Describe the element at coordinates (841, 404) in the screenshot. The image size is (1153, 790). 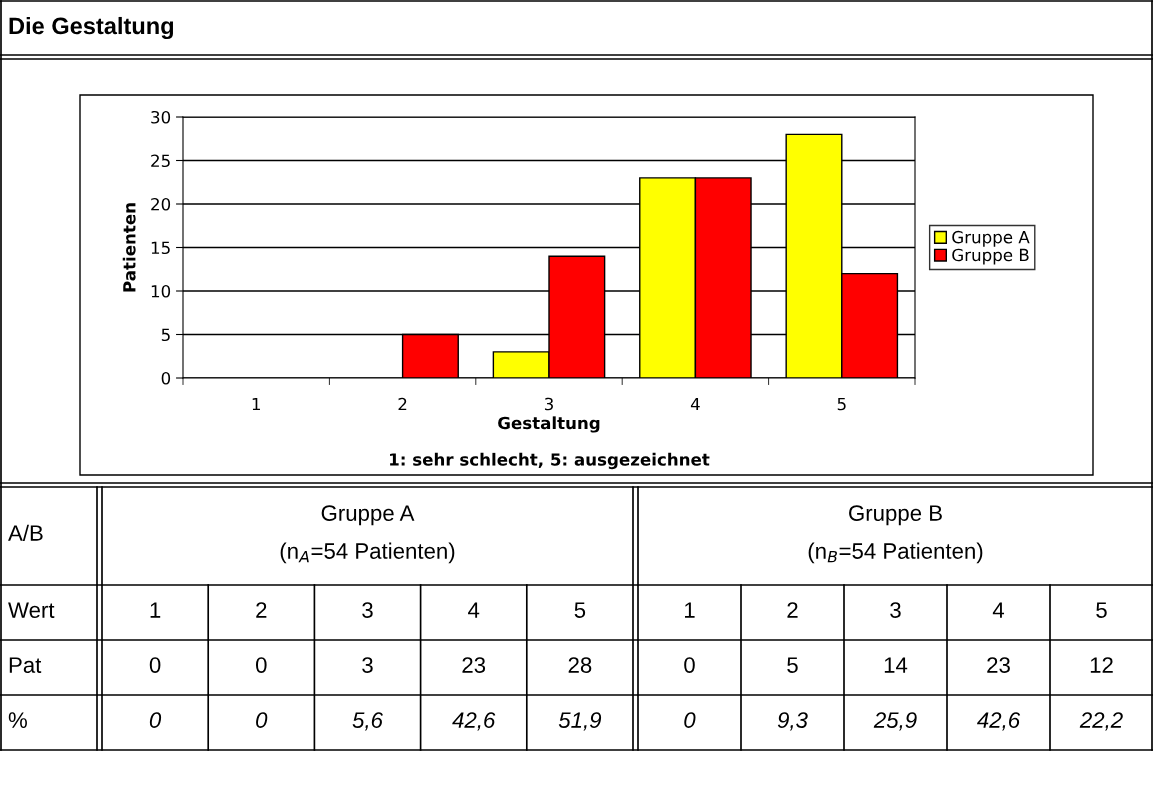
I see `x-tick-label: 5` at that location.